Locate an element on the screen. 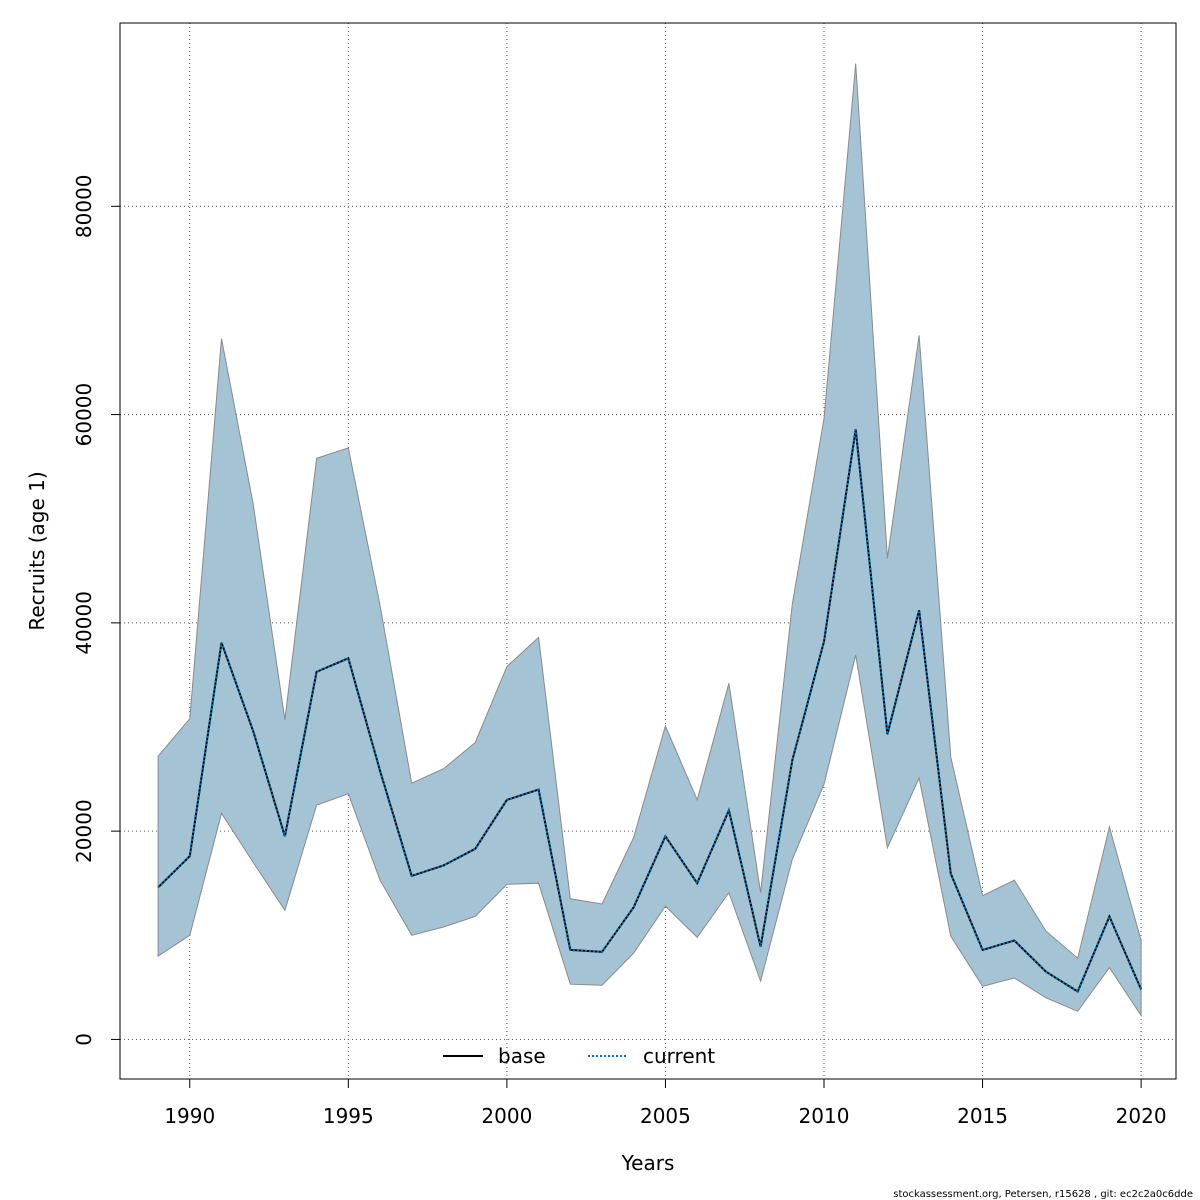  y-tick-label: 80000 is located at coordinates (84, 206).